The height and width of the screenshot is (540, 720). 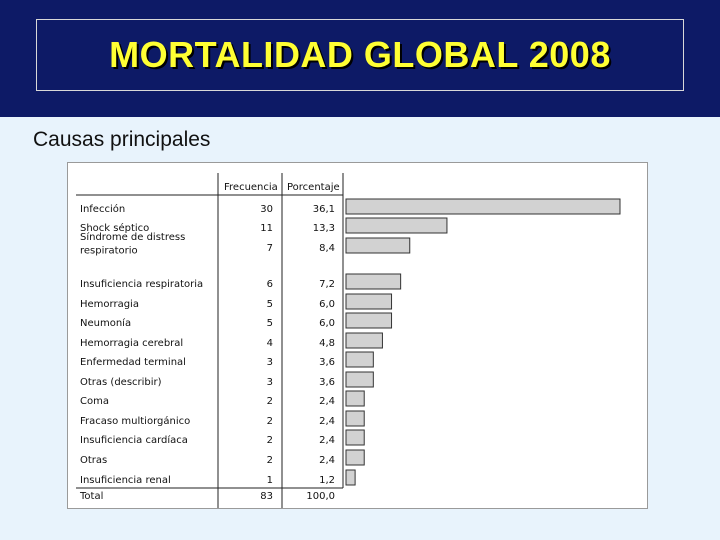 What do you see at coordinates (327, 480) in the screenshot?
I see `percent-value: 1,2` at bounding box center [327, 480].